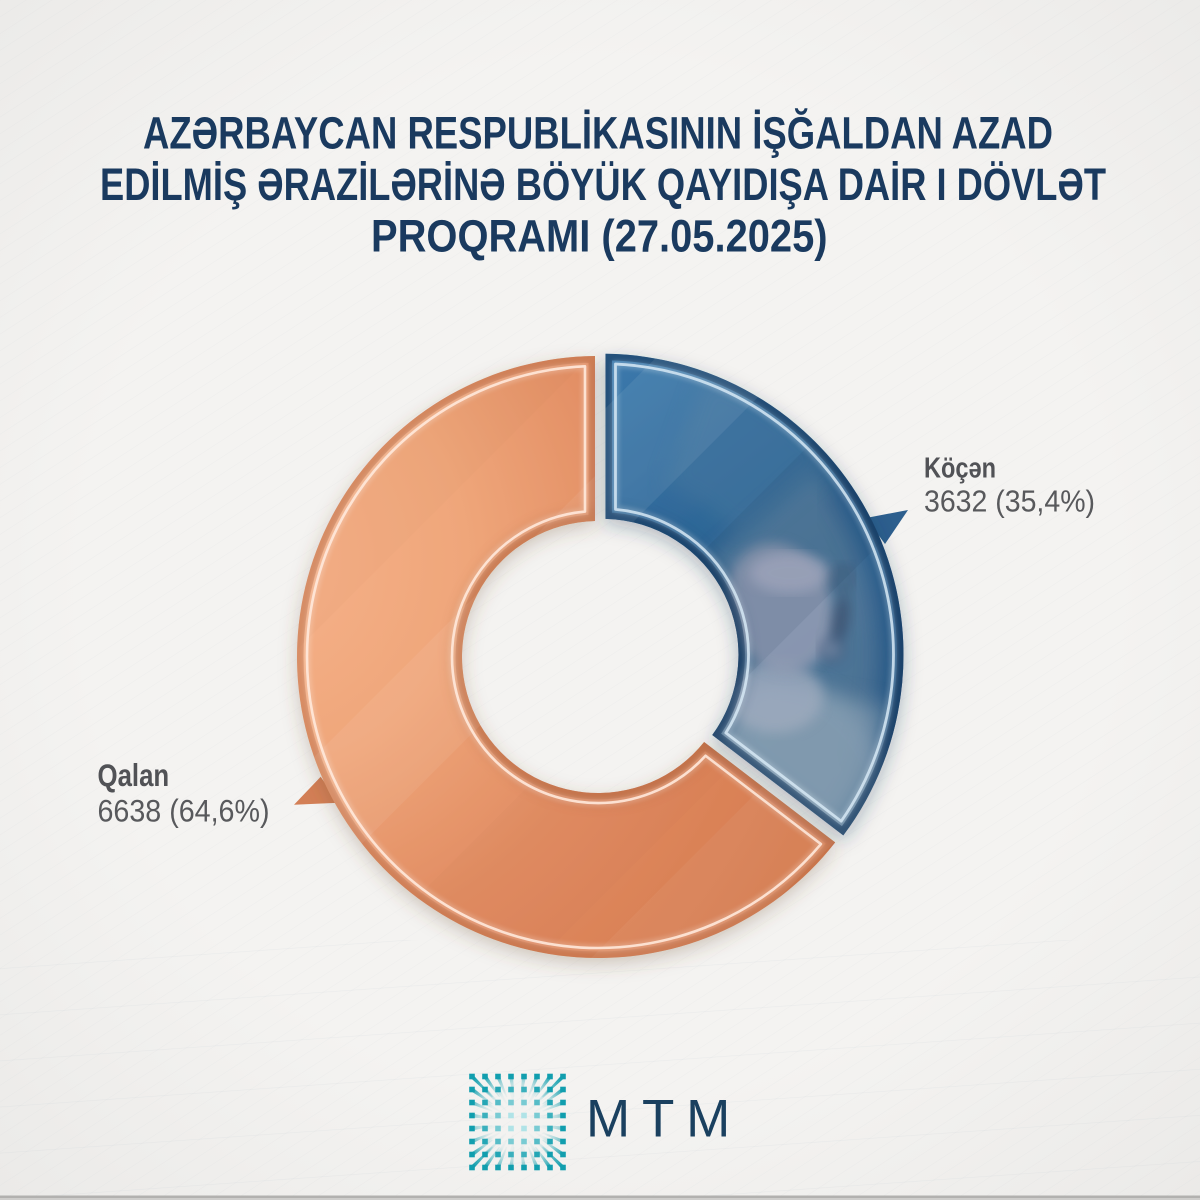  Describe the element at coordinates (134, 775) in the screenshot. I see `svg-text: Qalan` at that location.